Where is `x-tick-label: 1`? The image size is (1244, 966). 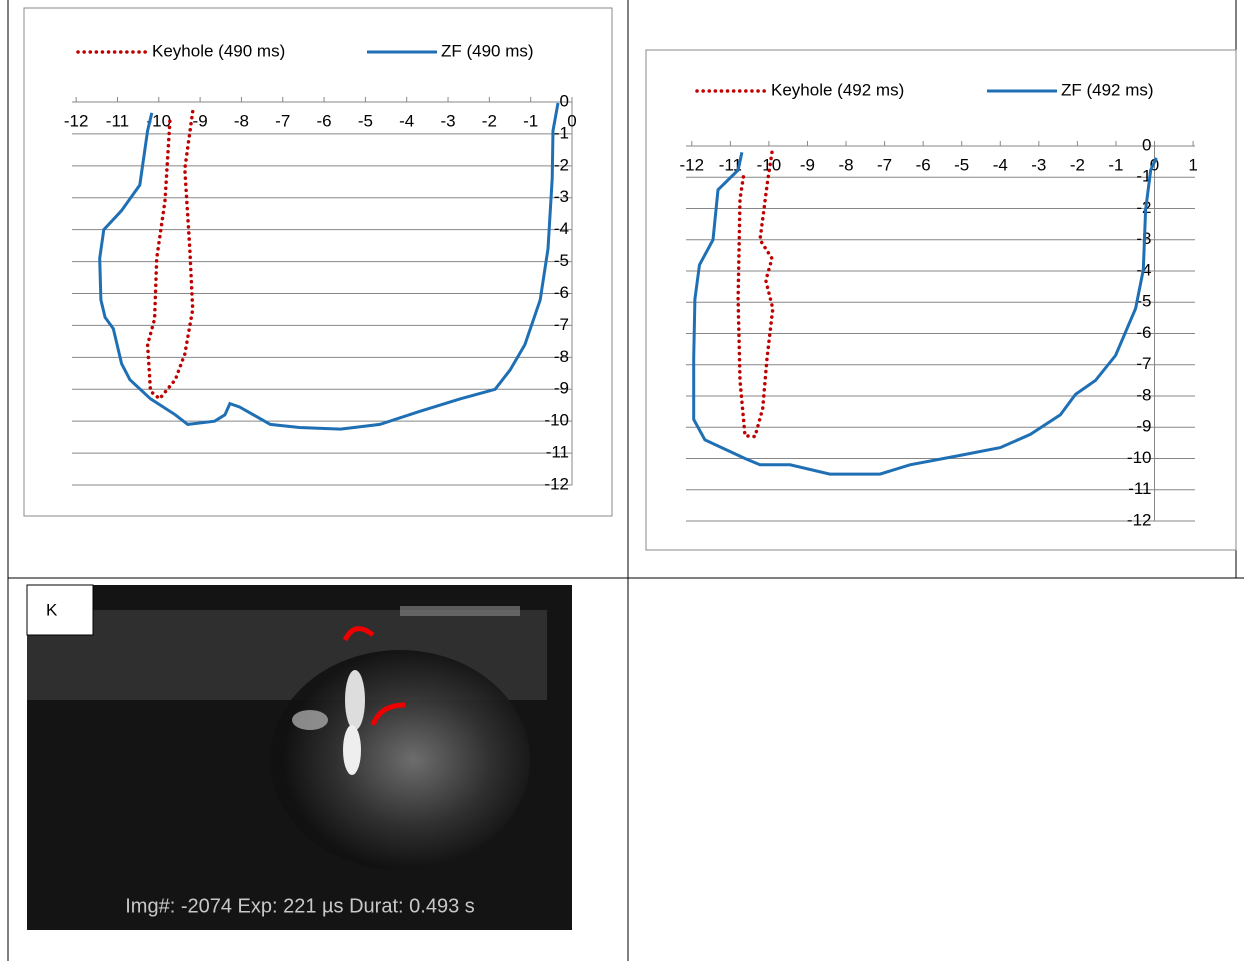 x-tick-label: 1 is located at coordinates (1192, 164).